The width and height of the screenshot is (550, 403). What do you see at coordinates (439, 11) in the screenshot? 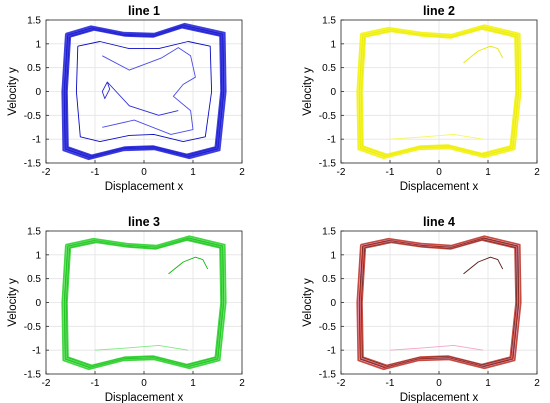
I see `subplot-title: line 2` at bounding box center [439, 11].